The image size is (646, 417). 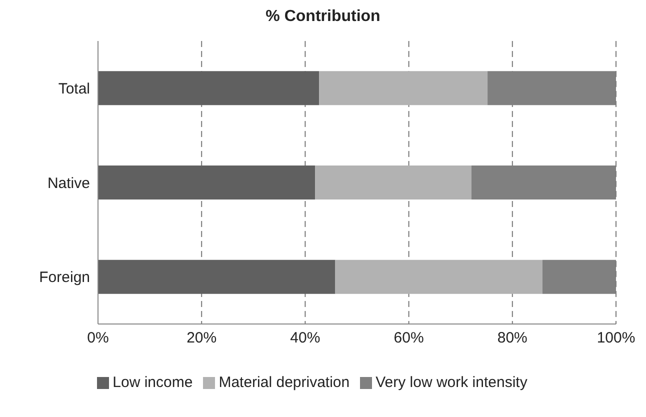 What do you see at coordinates (616, 338) in the screenshot?
I see `x-tick-label: 100%` at bounding box center [616, 338].